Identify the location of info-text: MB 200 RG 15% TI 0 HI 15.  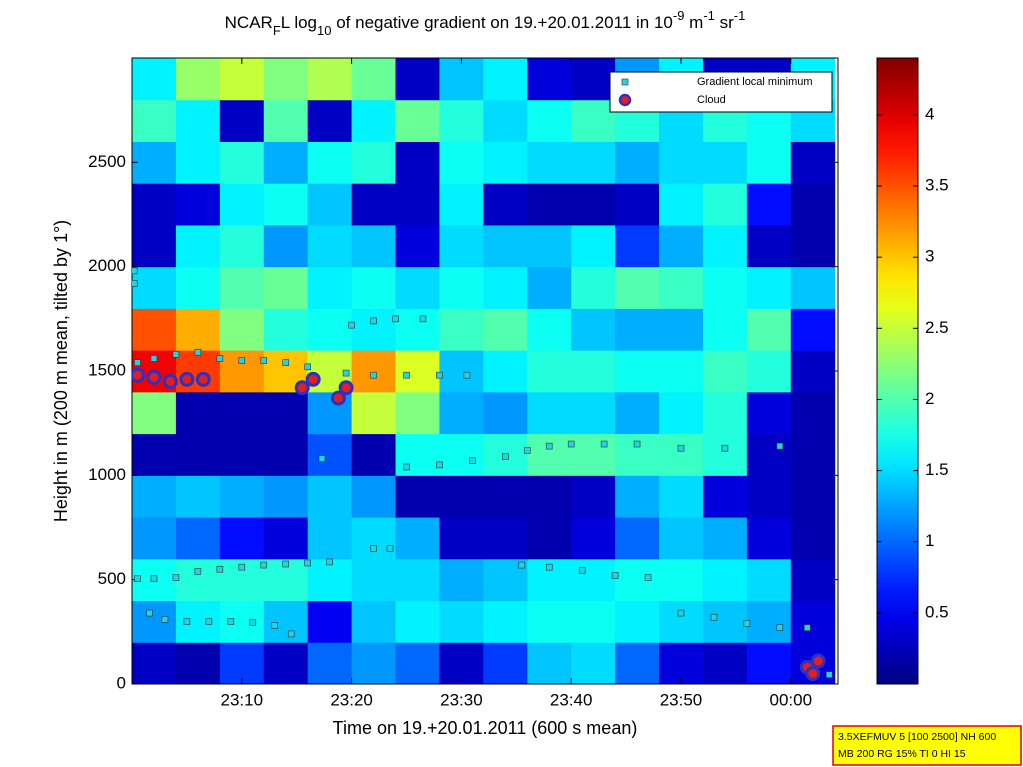
(902, 754).